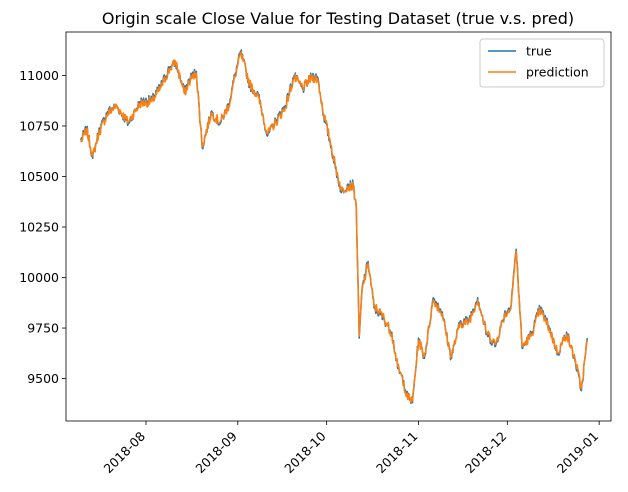 The height and width of the screenshot is (492, 628). Describe the element at coordinates (39, 125) in the screenshot. I see `y-tick-label: 10750` at that location.